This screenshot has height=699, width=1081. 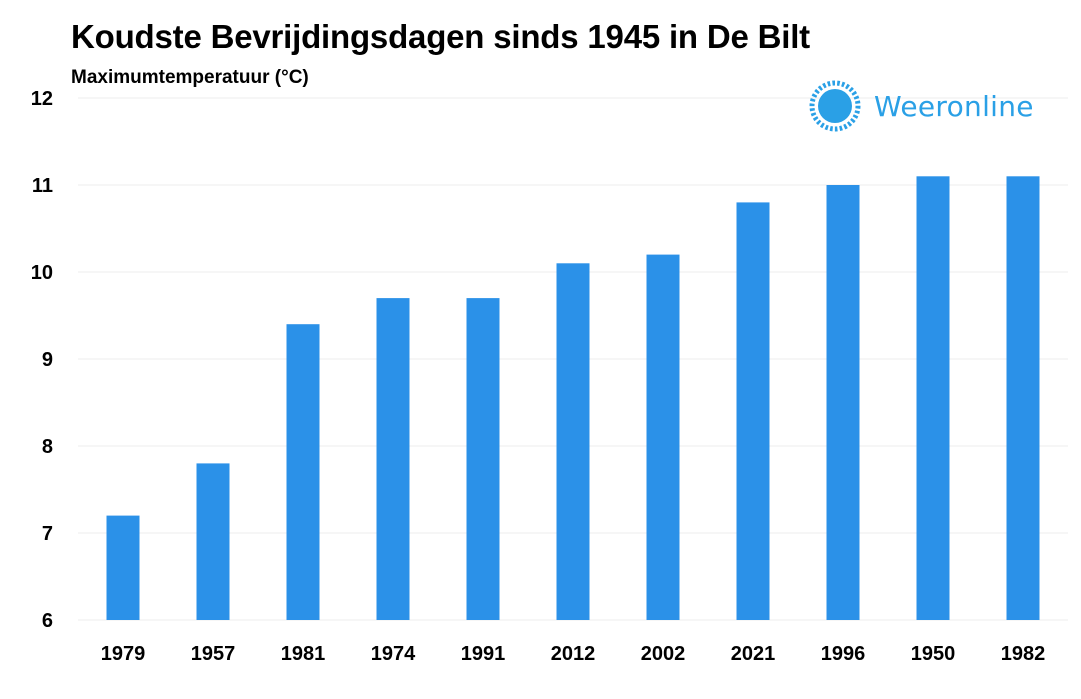 I want to click on x-tick-label: 1996, so click(x=843, y=654).